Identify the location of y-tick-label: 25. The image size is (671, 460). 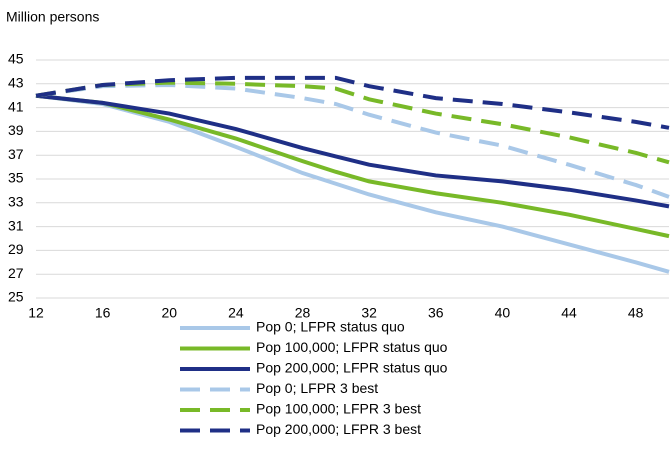
(16, 297).